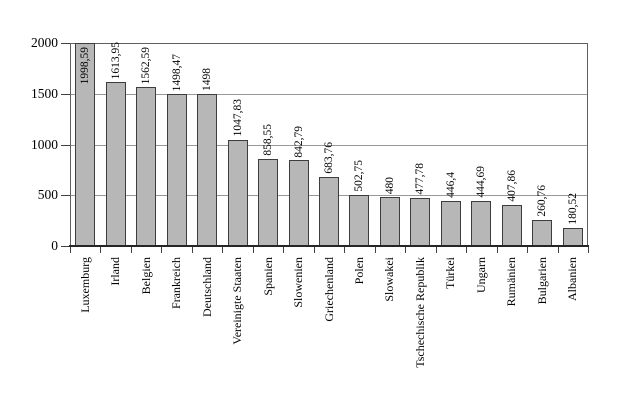 This screenshot has width=620, height=409. I want to click on x-category-label: Deutschland, so click(206, 287).